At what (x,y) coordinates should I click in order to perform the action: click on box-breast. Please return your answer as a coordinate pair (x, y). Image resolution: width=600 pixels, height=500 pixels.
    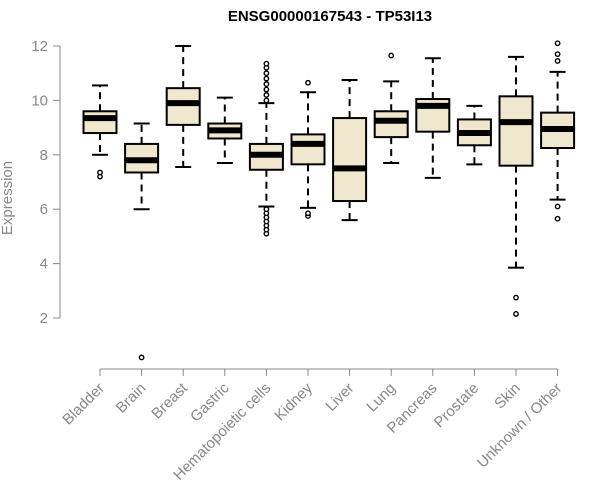
    Looking at the image, I should click on (183, 107).